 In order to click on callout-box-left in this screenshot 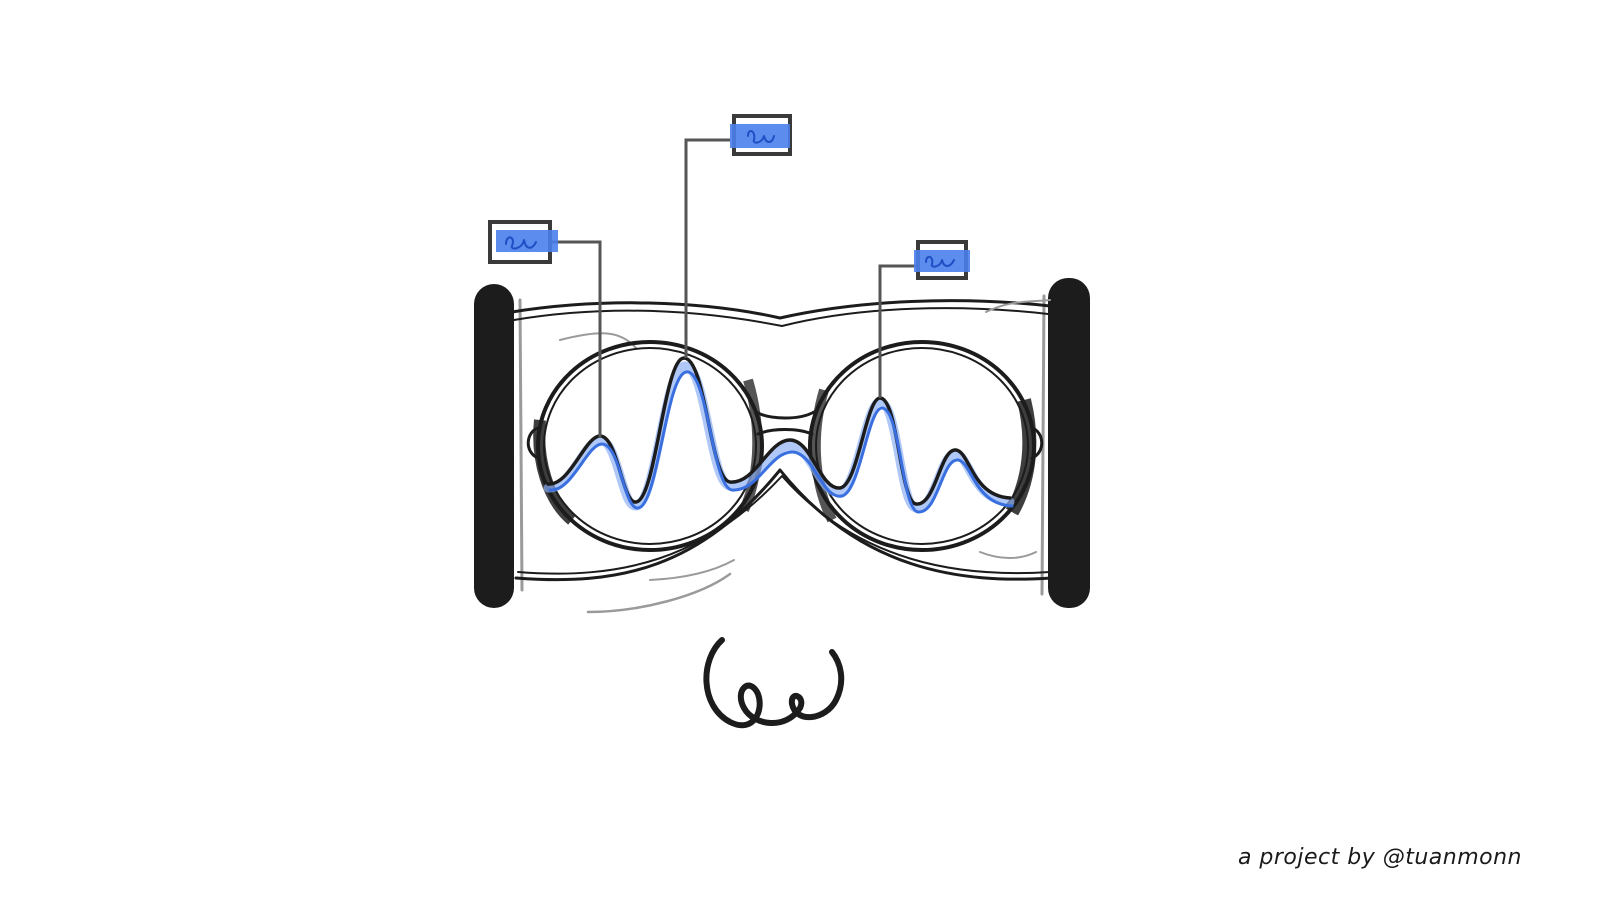, I will do `click(523, 242)`.